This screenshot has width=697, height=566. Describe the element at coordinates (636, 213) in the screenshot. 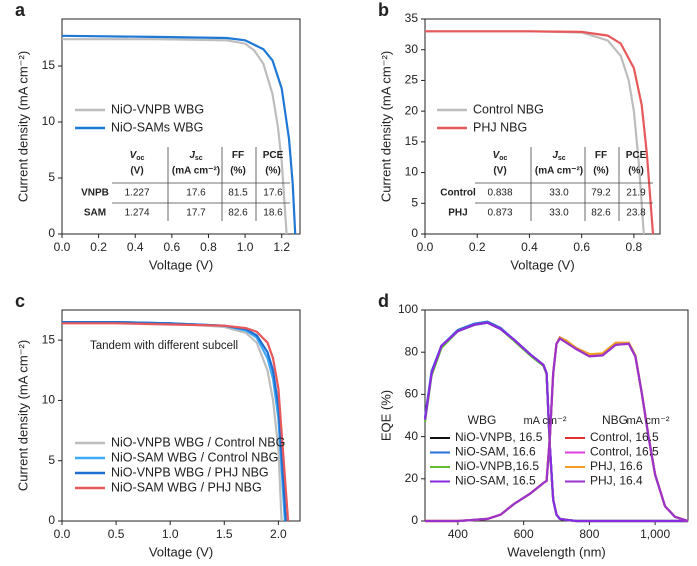

I see `table-cell: 23.8` at that location.